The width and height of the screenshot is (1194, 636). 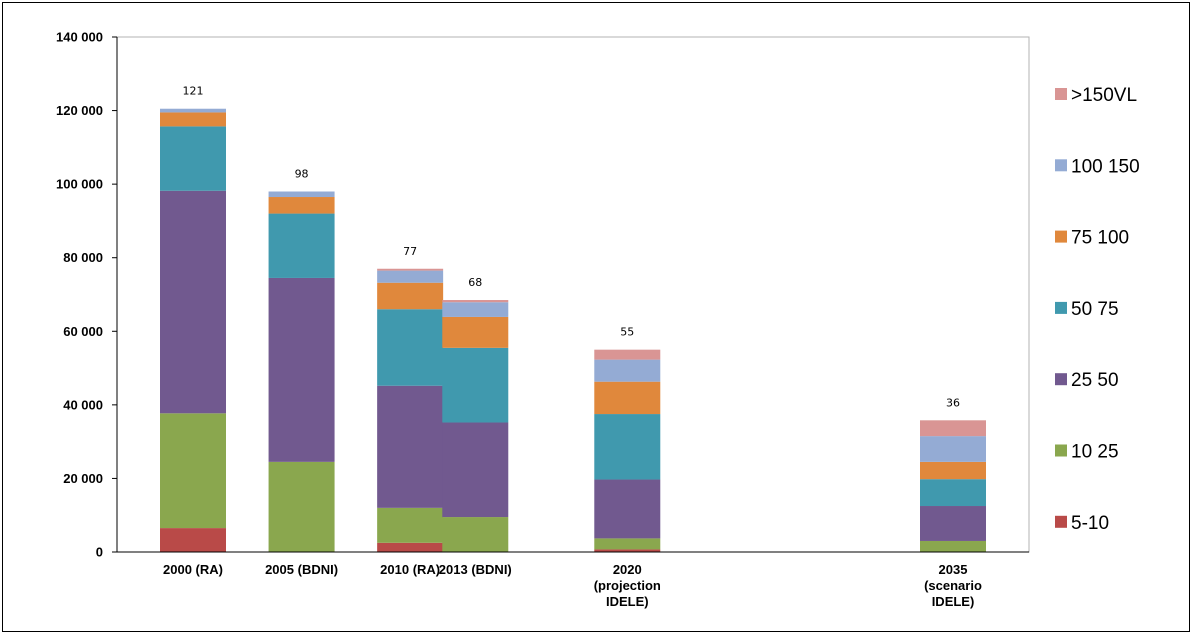 I want to click on legend-label: 50 75, so click(x=1095, y=309).